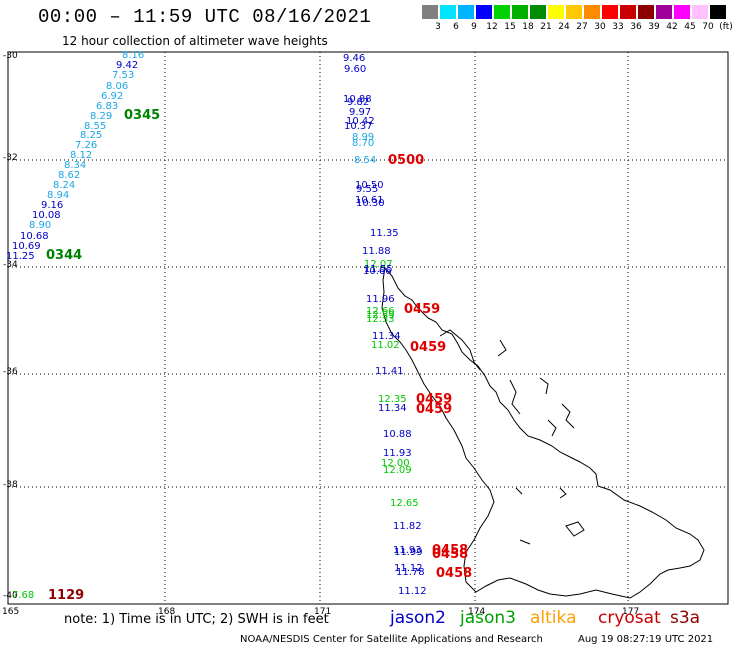  I want to click on lon-tick-label: 171, so click(322, 612).